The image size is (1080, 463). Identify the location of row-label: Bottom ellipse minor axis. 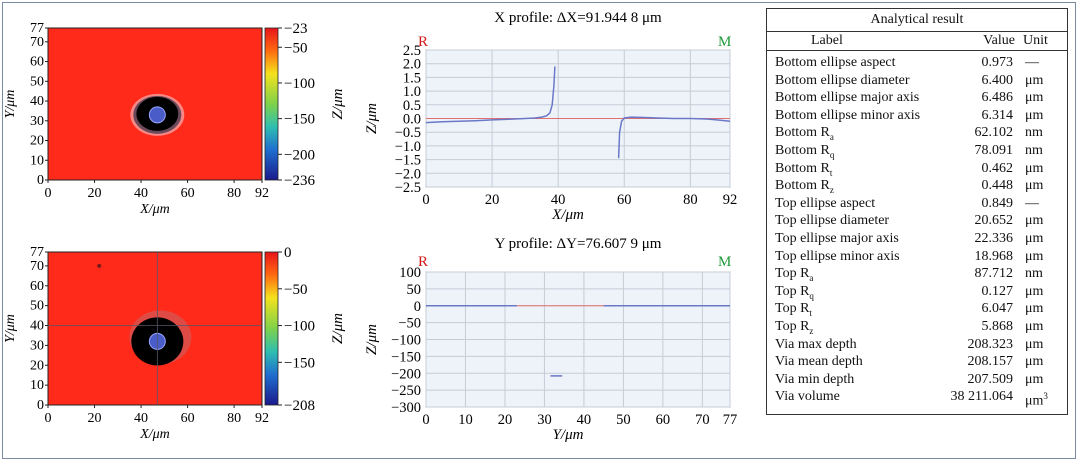
(848, 115).